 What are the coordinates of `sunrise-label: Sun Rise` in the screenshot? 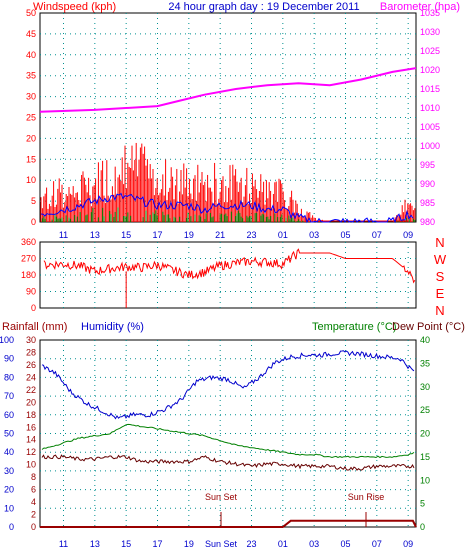 It's located at (366, 497).